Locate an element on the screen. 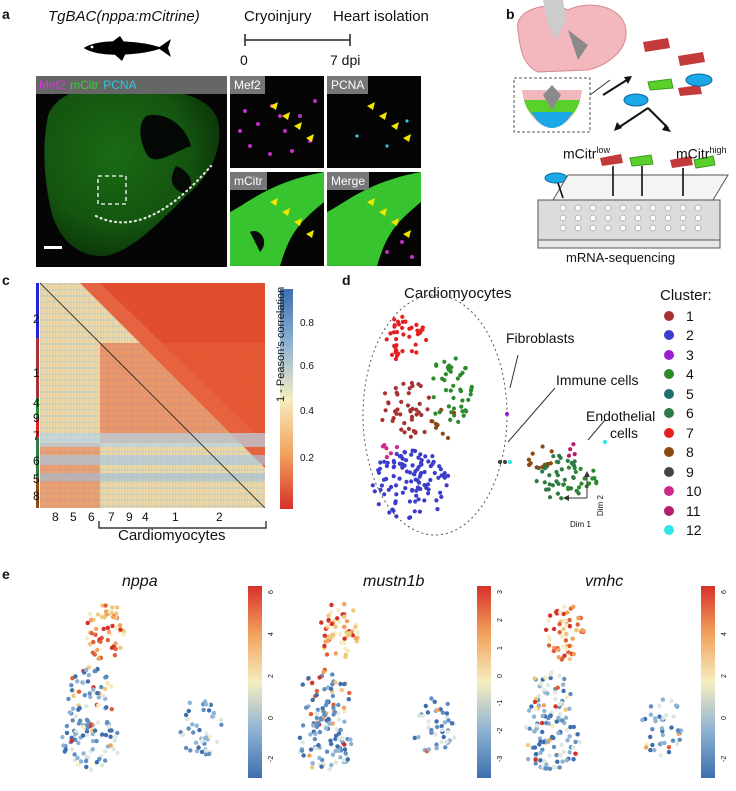 The image size is (736, 791). colorbar-tick: 2 is located at coordinates (271, 676).